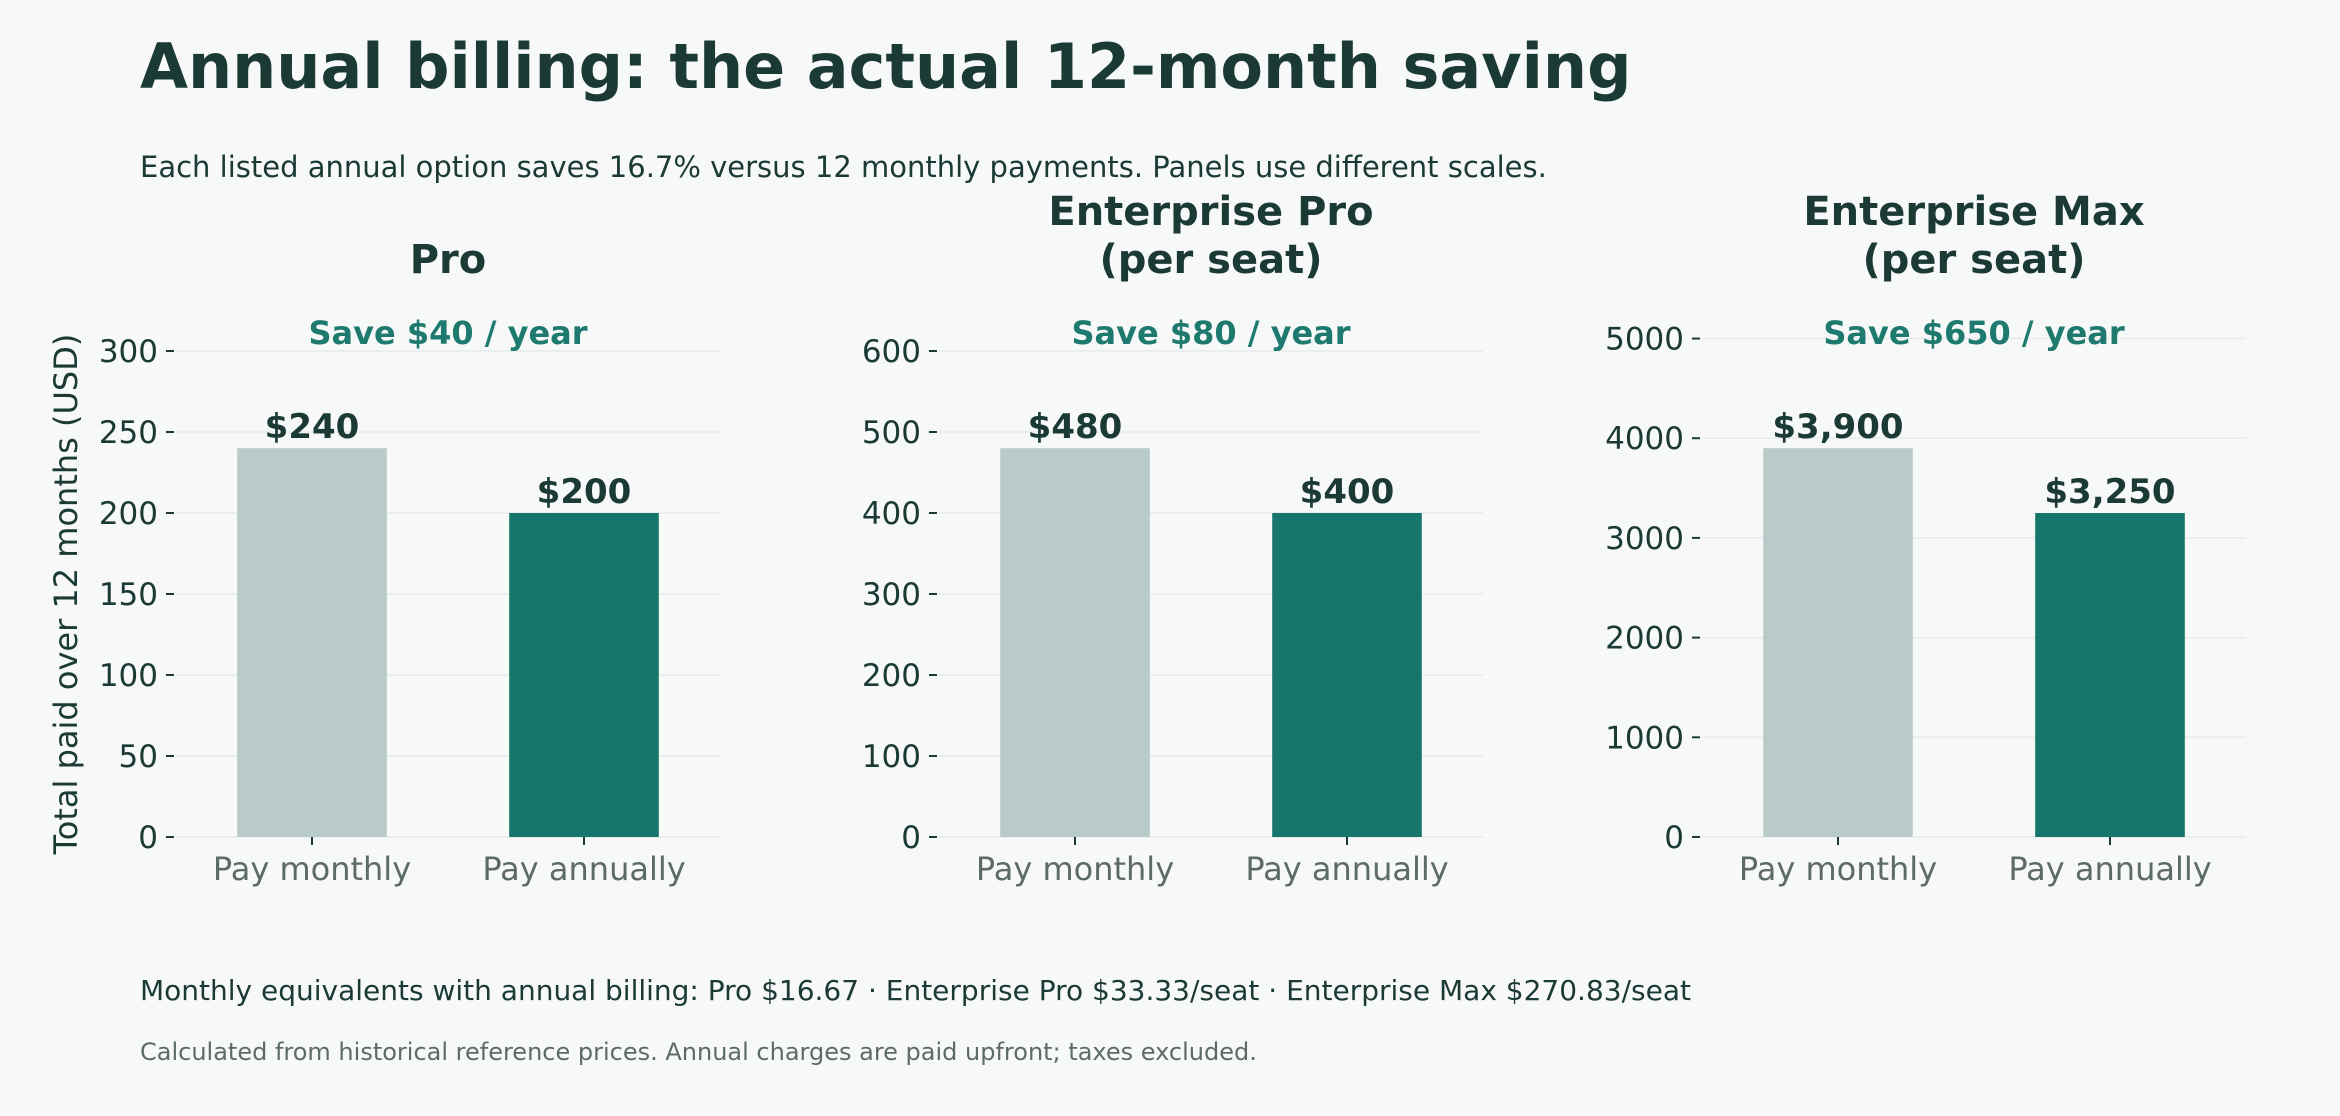 This screenshot has width=2340, height=1116. What do you see at coordinates (584, 492) in the screenshot?
I see `bar-value-label: $200` at bounding box center [584, 492].